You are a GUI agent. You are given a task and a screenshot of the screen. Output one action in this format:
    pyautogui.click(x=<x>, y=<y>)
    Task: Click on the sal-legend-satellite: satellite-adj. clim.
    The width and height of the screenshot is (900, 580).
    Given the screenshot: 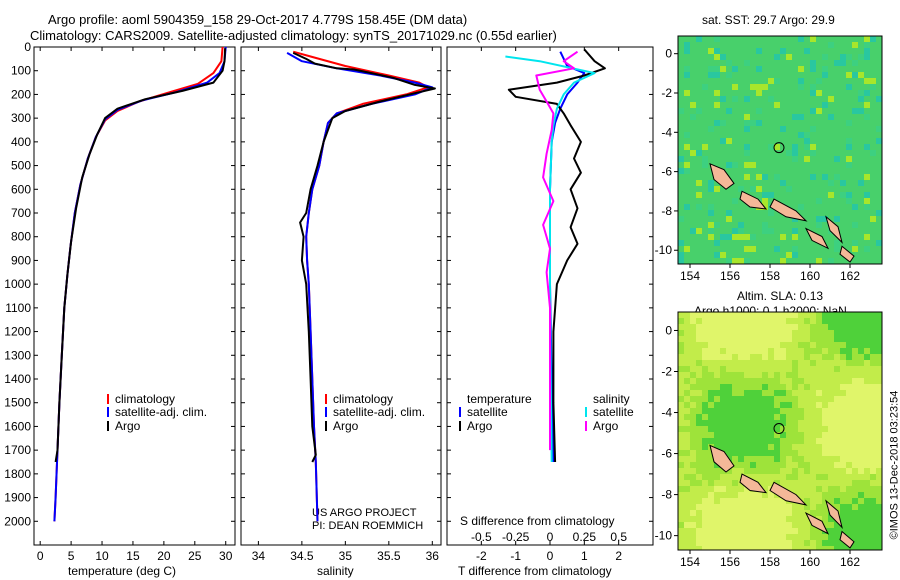 What is the action you would take?
    pyautogui.click(x=379, y=412)
    